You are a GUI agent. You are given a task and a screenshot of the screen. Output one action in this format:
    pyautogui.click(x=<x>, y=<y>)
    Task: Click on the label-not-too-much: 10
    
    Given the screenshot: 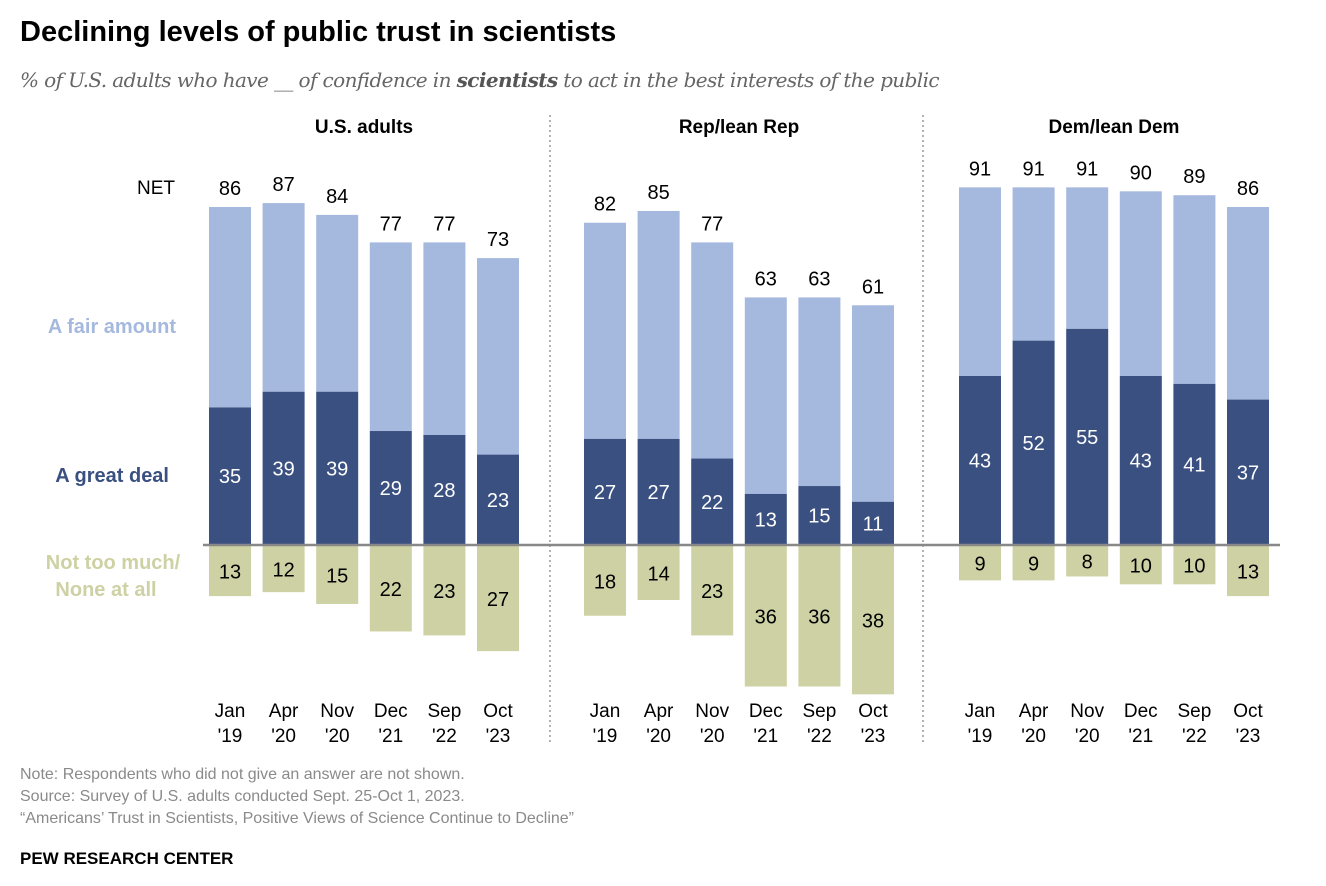 What is the action you would take?
    pyautogui.click(x=1141, y=567)
    